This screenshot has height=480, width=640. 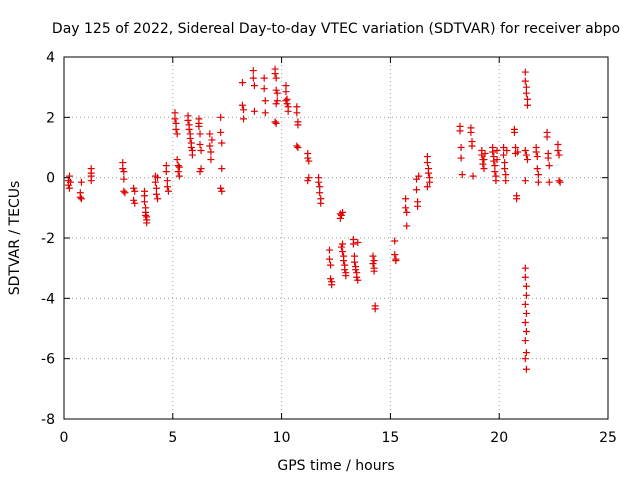 I want to click on x-tick-label: 5, so click(x=172, y=438).